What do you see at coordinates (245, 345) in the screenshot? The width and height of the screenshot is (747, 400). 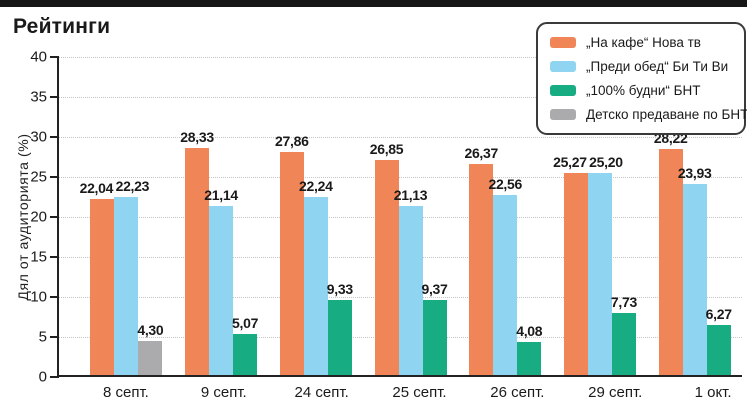 I see `bar: 5,07` at bounding box center [245, 345].